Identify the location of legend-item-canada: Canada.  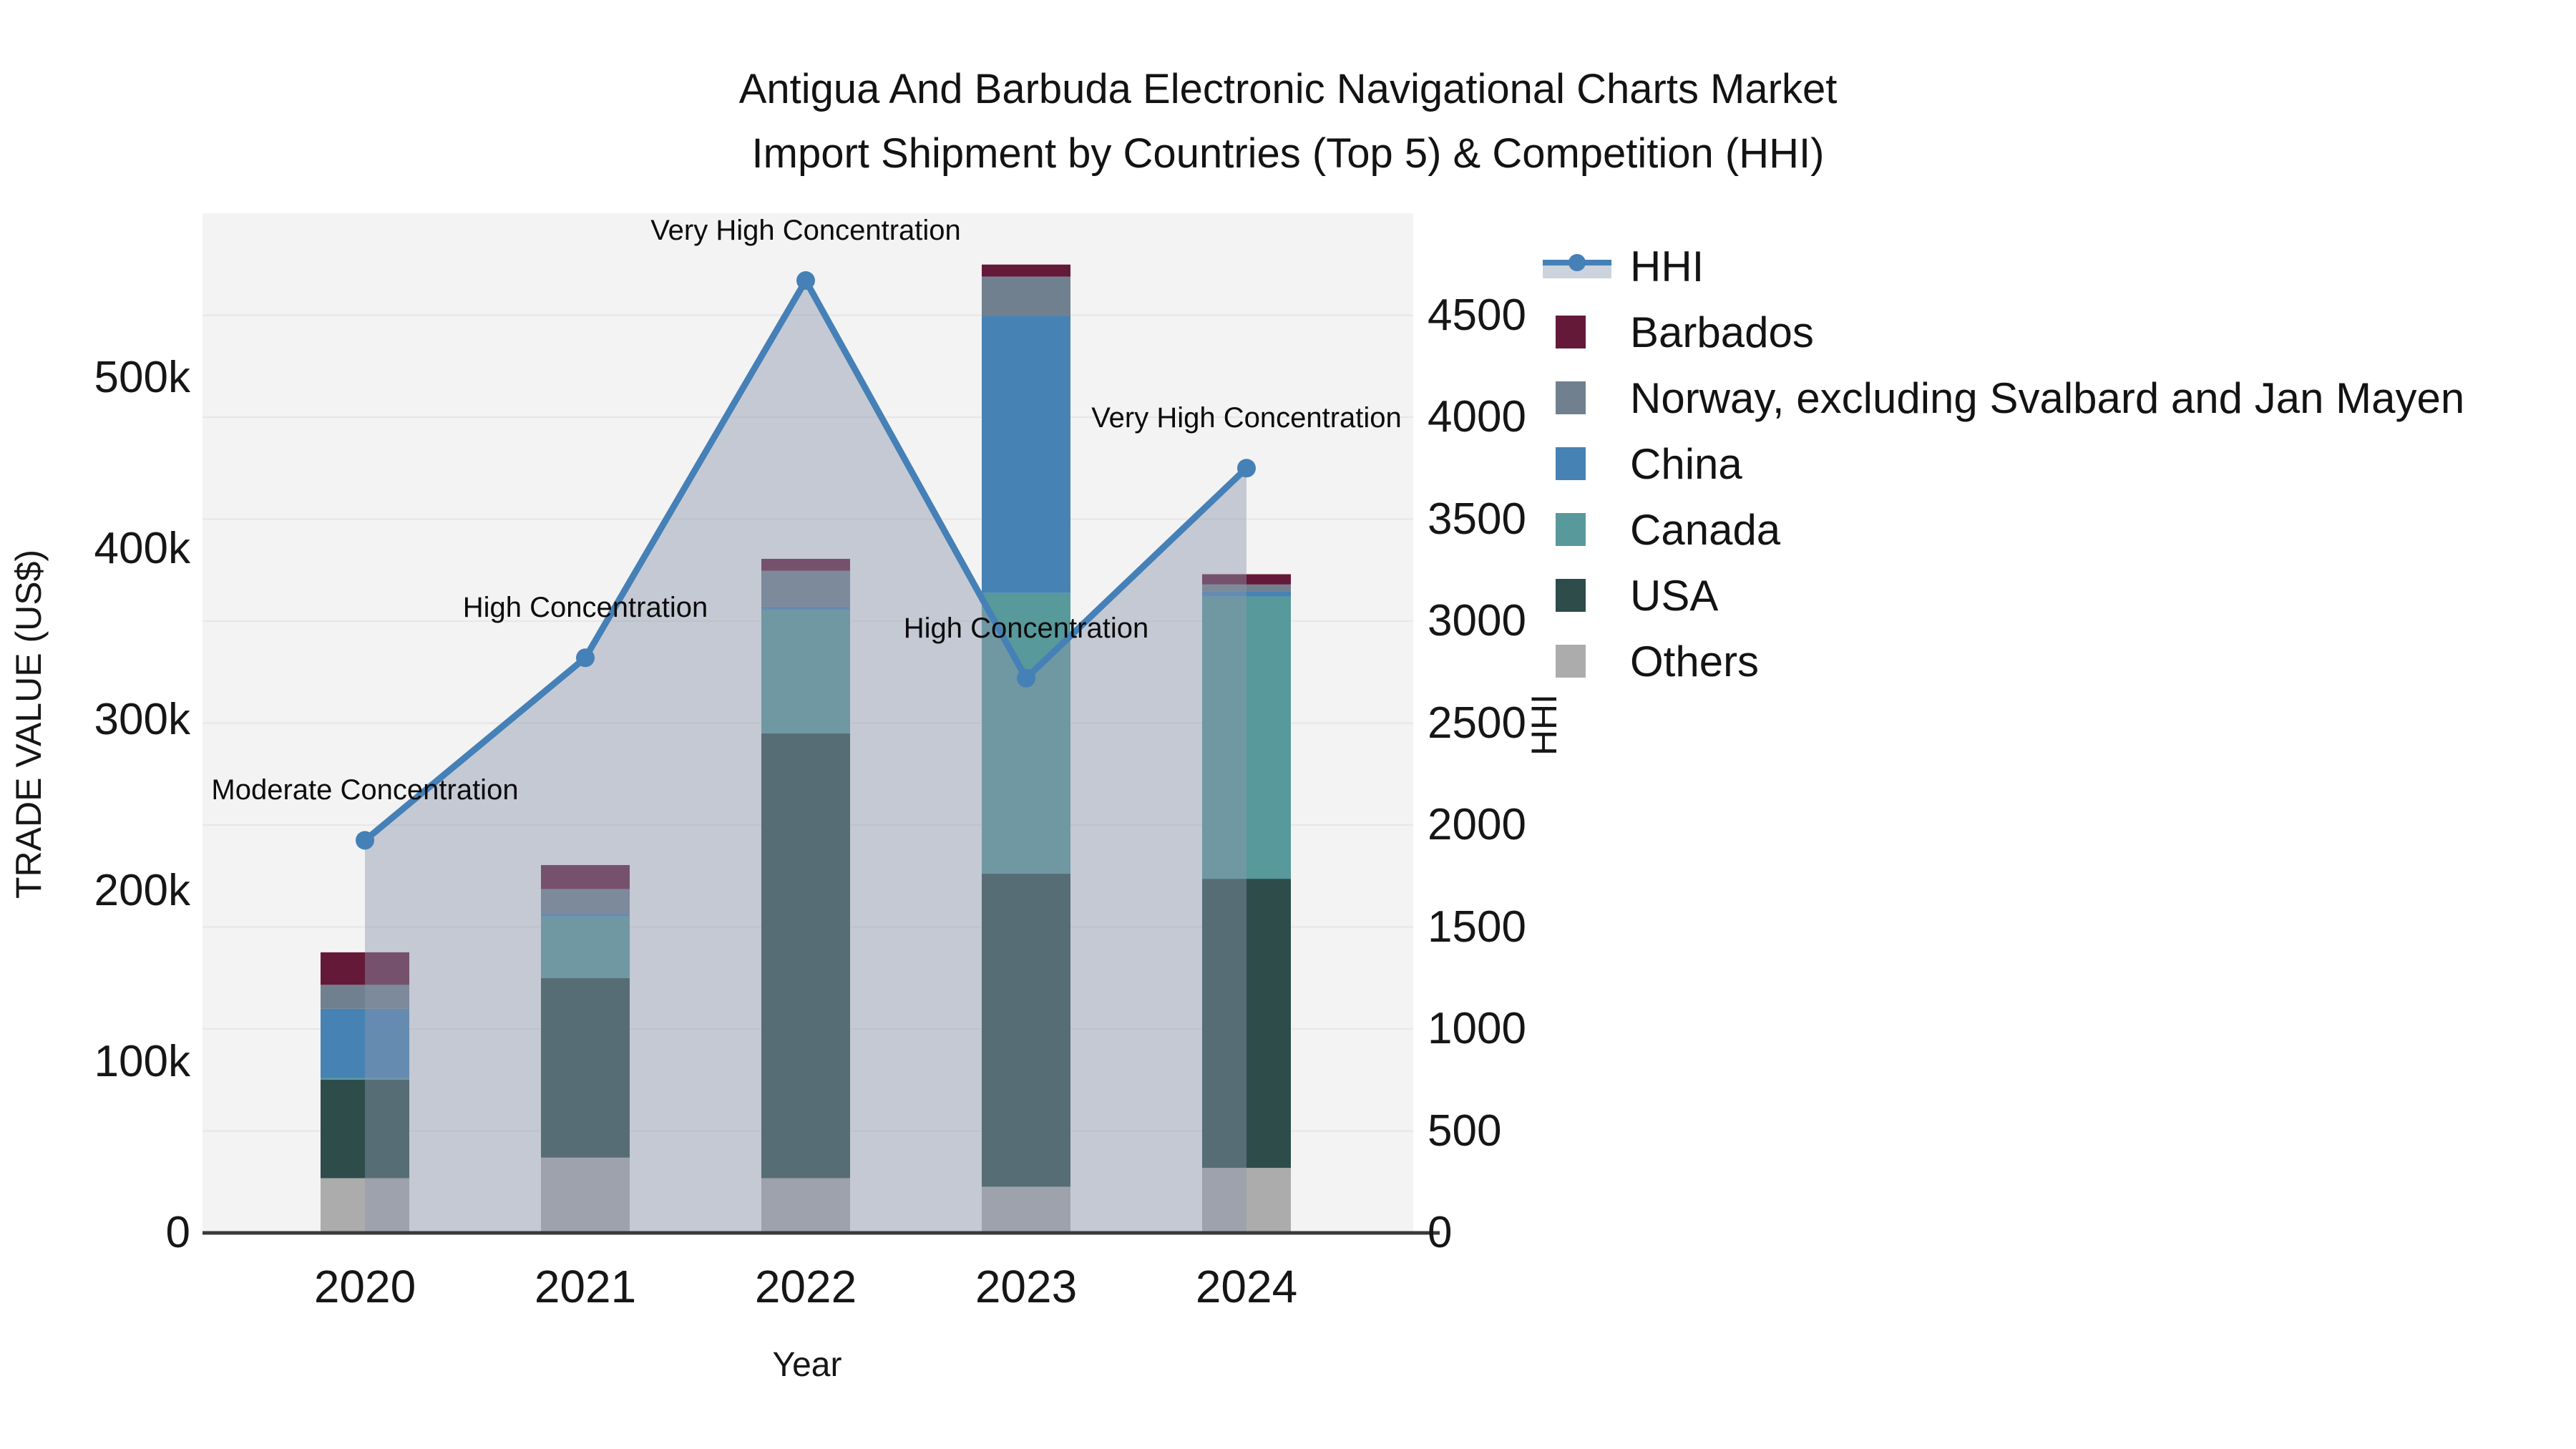
(2003, 529).